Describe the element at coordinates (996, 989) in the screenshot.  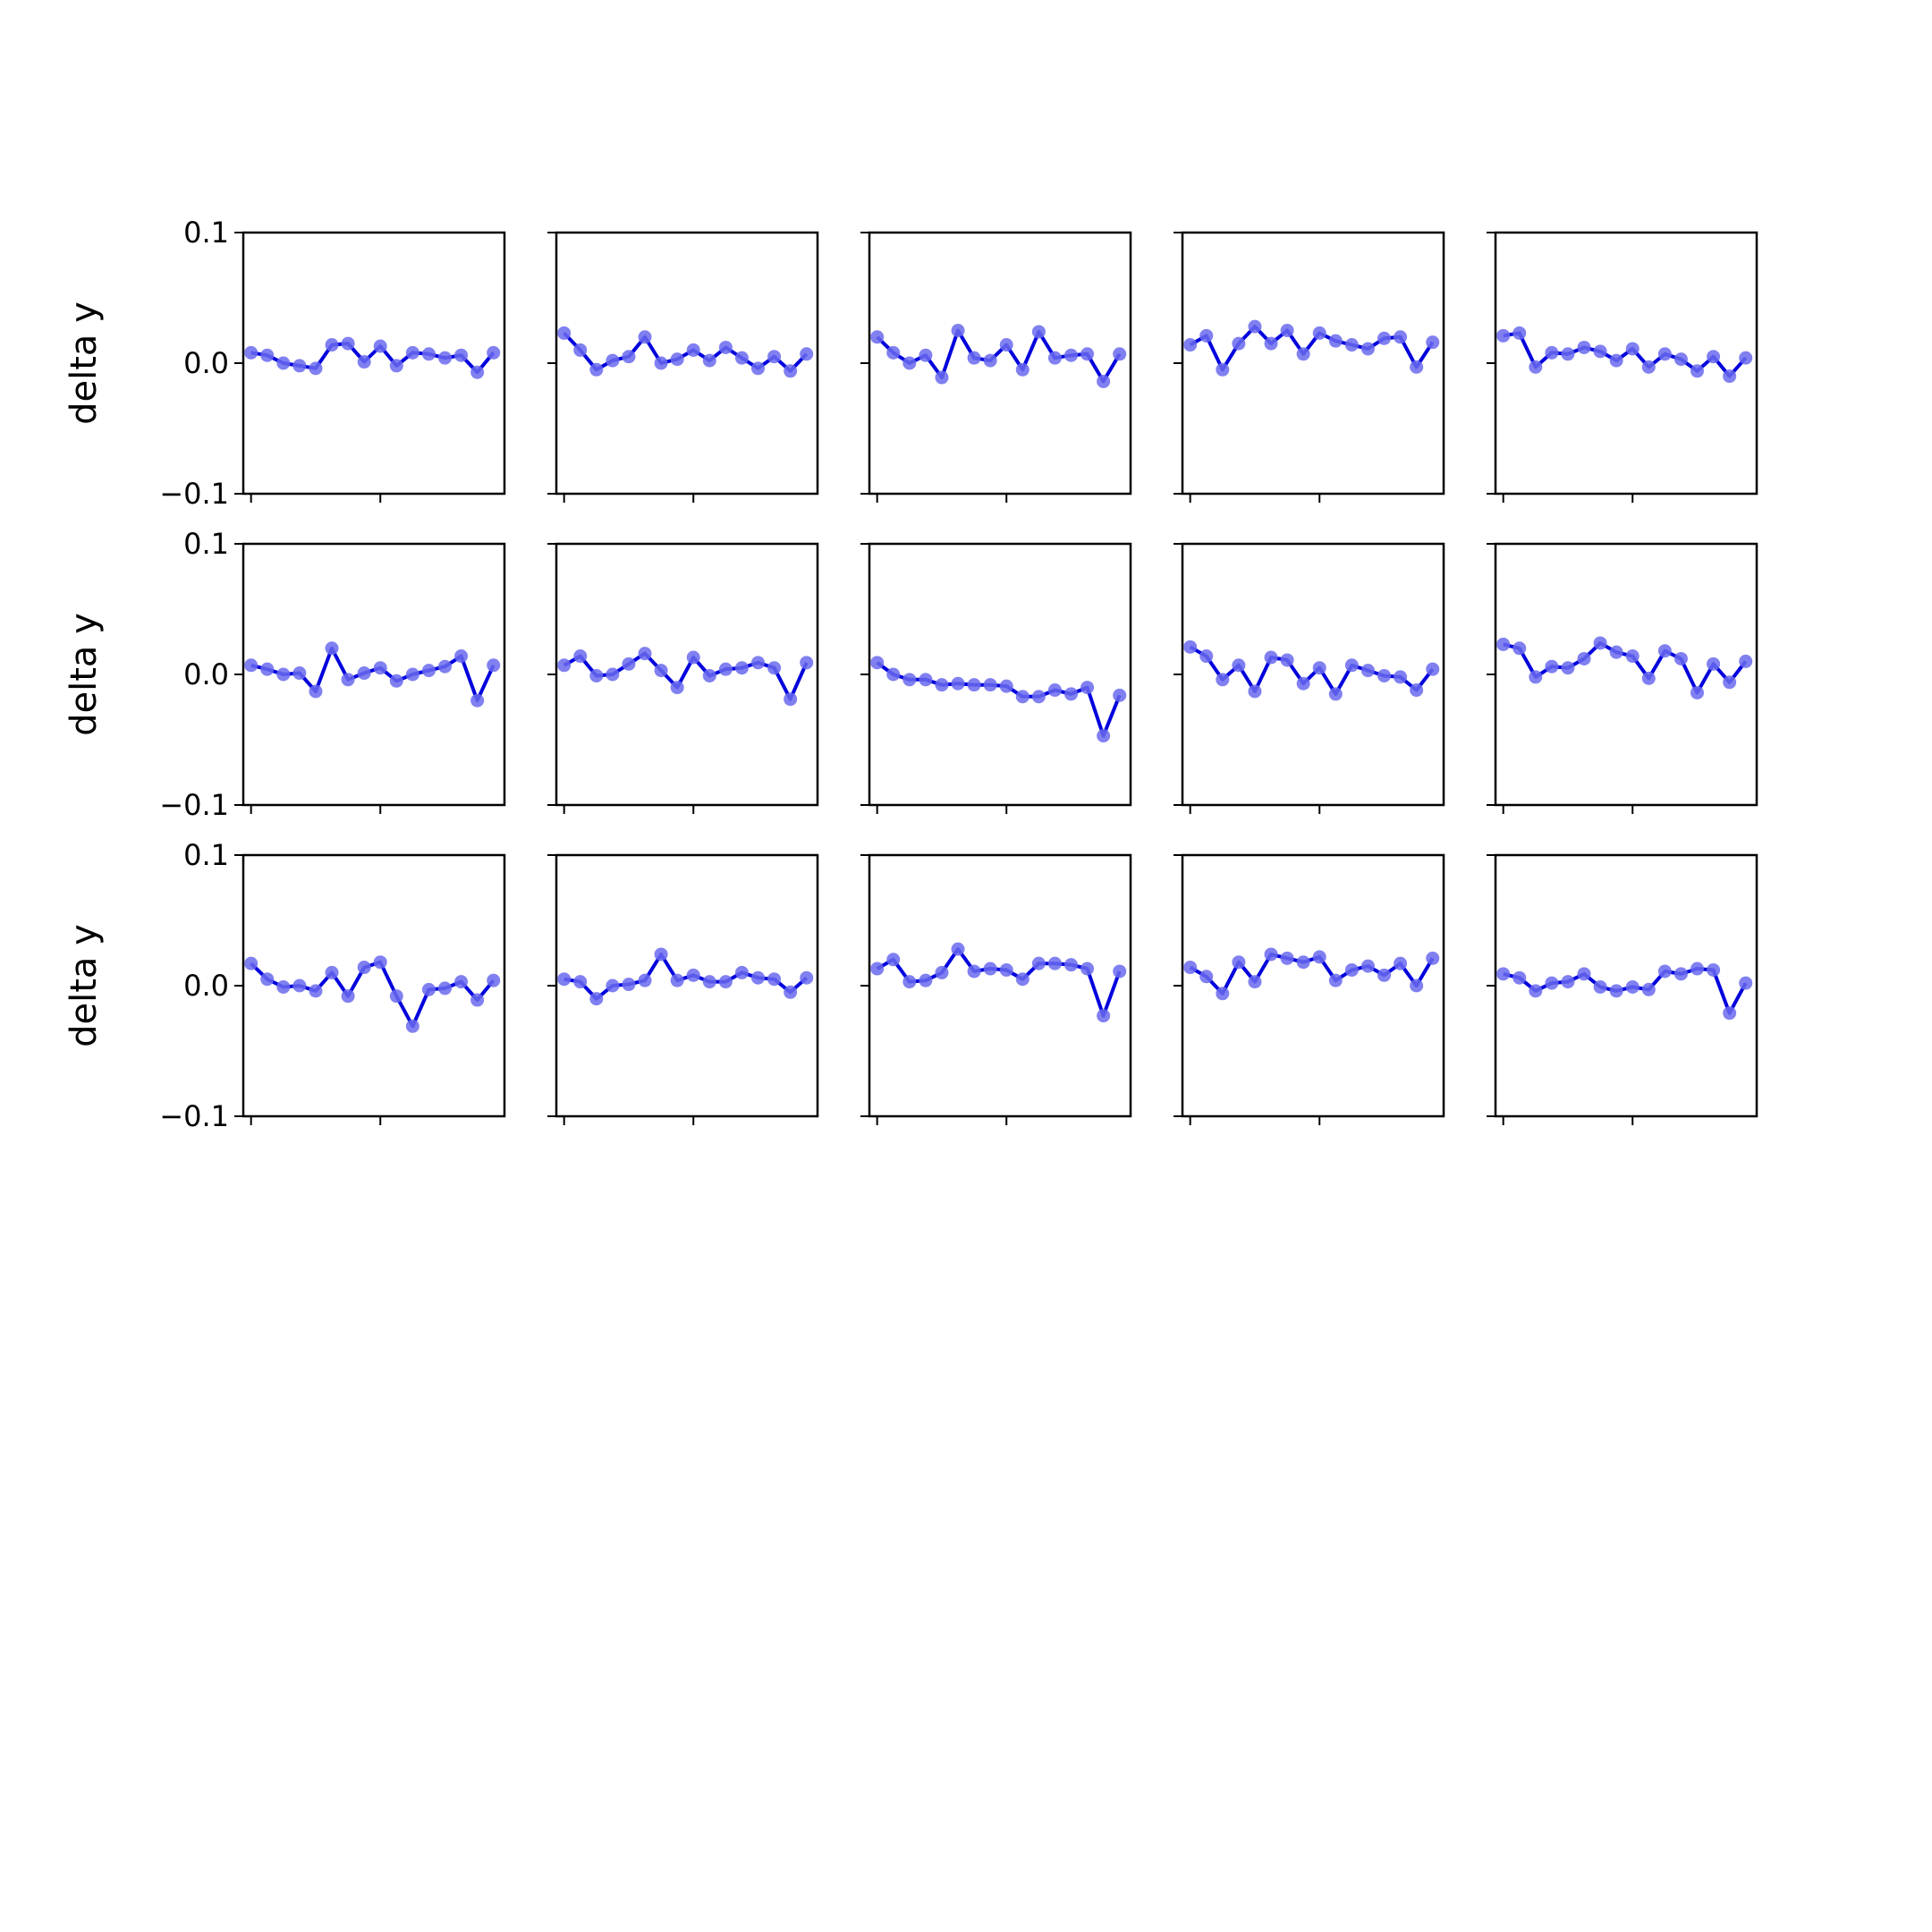
I see `subplot-r3-c3` at that location.